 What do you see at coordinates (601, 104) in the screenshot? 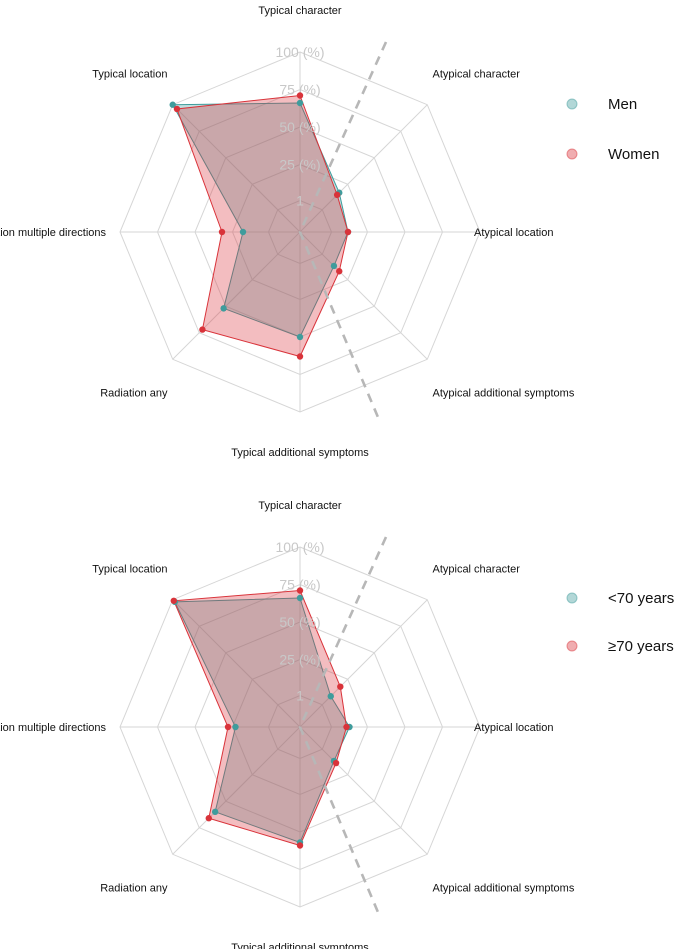
I see `legend-item: Men` at bounding box center [601, 104].